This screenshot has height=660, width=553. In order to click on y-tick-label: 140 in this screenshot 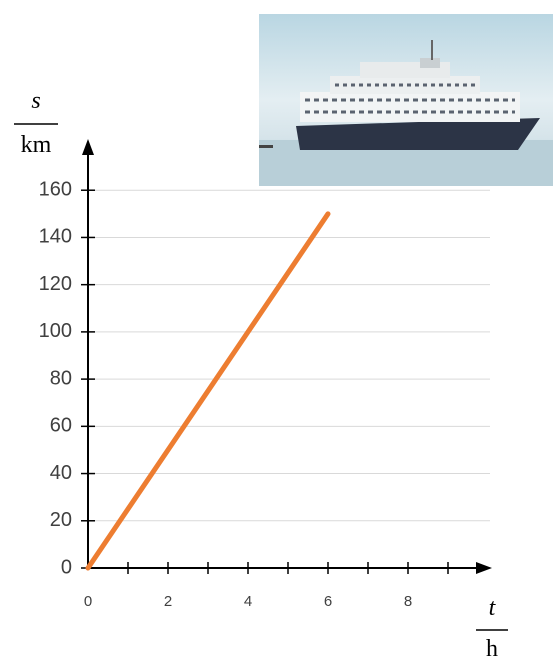, I will do `click(55, 237)`.